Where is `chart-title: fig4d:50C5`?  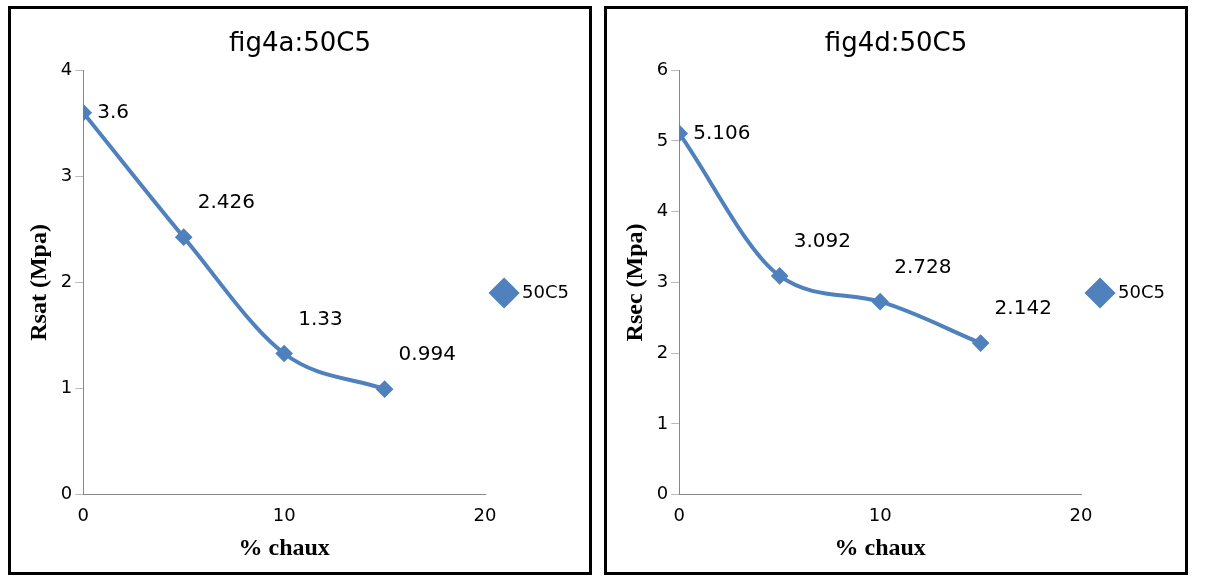 chart-title: fig4d:50C5 is located at coordinates (896, 42).